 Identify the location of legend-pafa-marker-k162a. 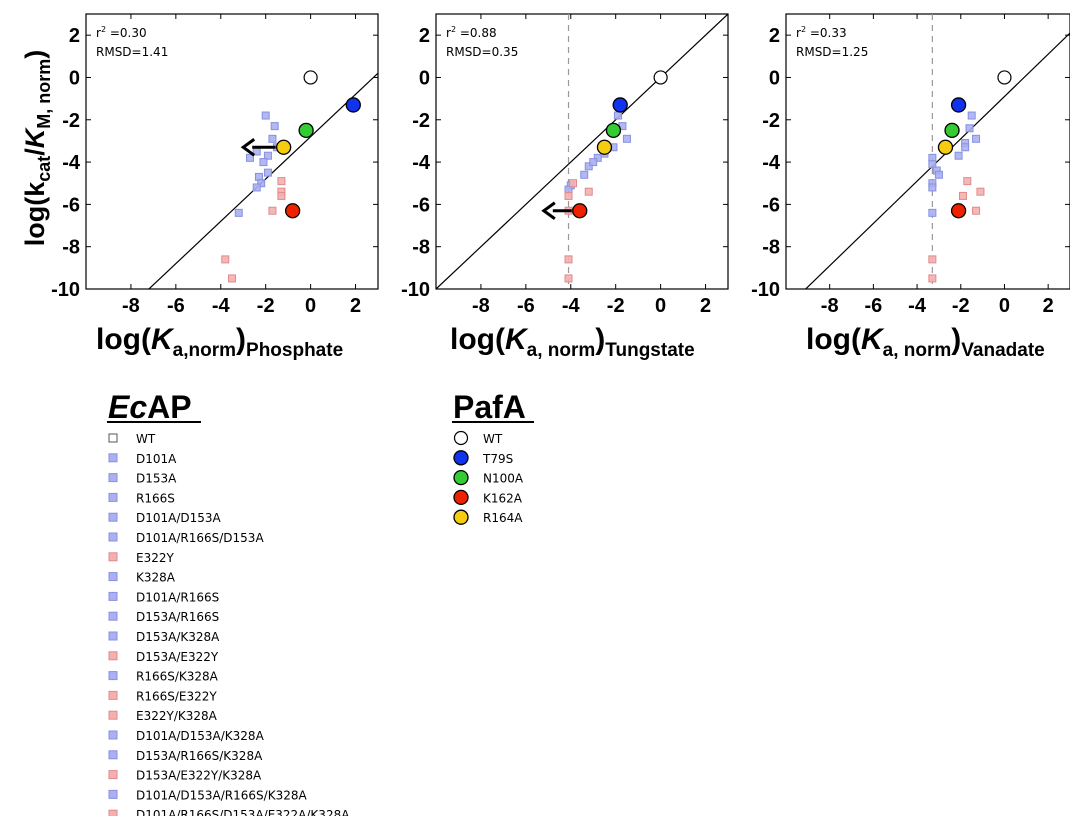
(461, 497).